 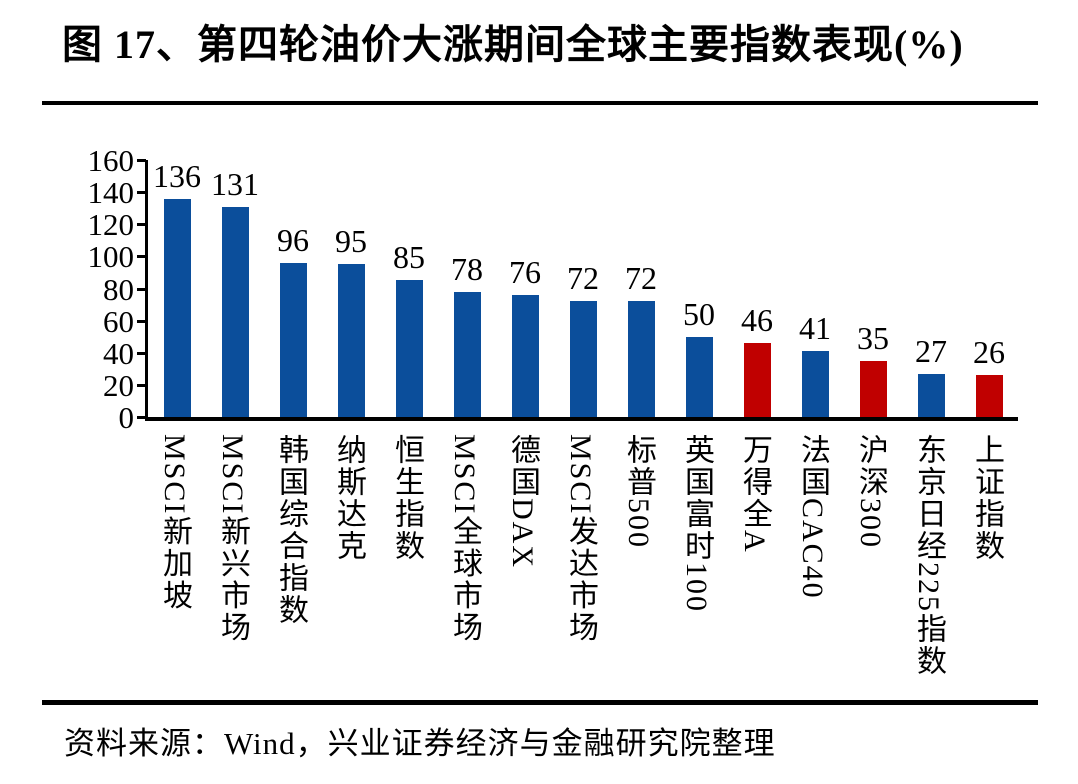 What do you see at coordinates (525, 272) in the screenshot?
I see `bar-value-label: 76` at bounding box center [525, 272].